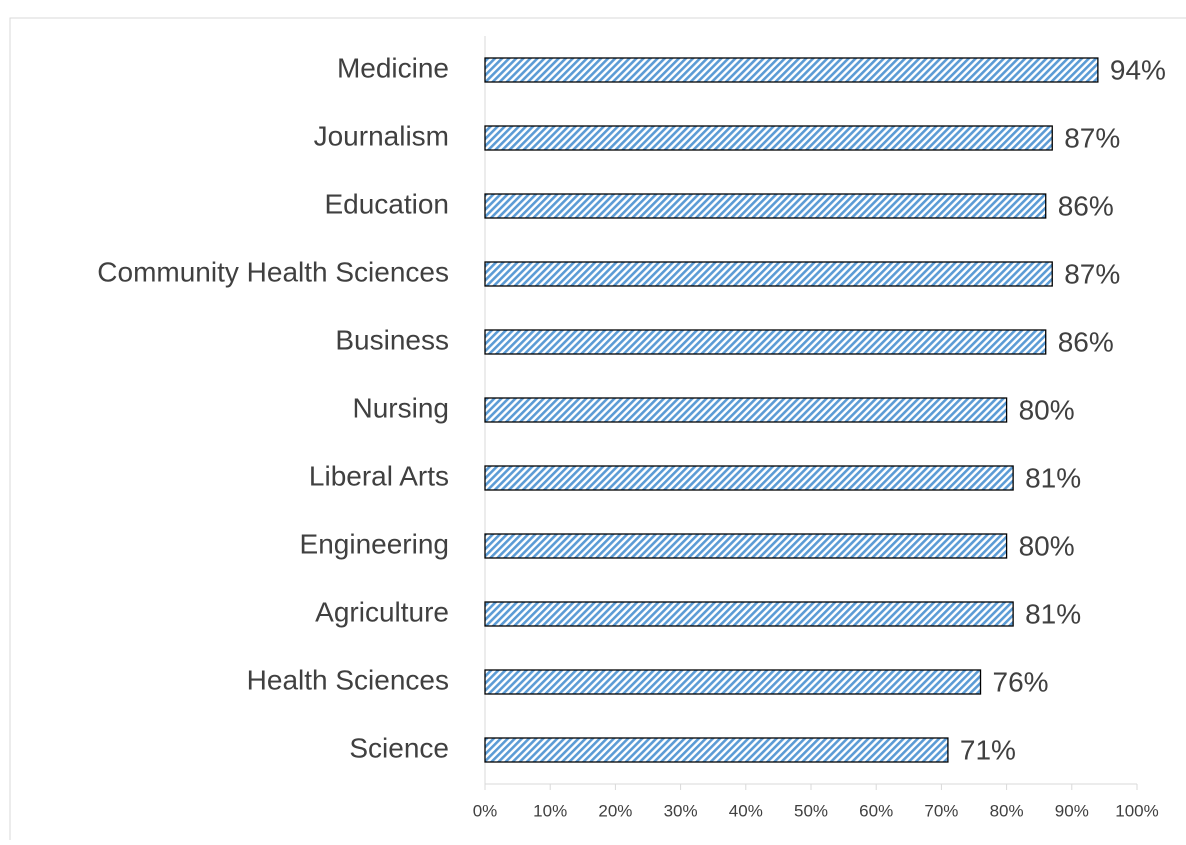 This screenshot has height=845, width=1186. What do you see at coordinates (811, 810) in the screenshot?
I see `x-tick-label: 50%` at bounding box center [811, 810].